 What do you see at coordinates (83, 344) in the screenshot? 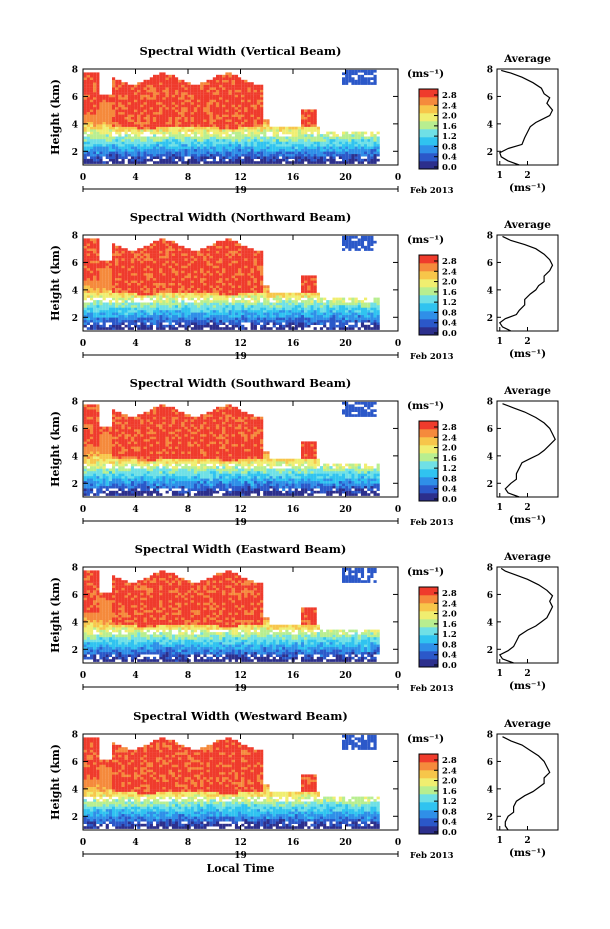
I see `x-tick-label: 0` at bounding box center [83, 344].